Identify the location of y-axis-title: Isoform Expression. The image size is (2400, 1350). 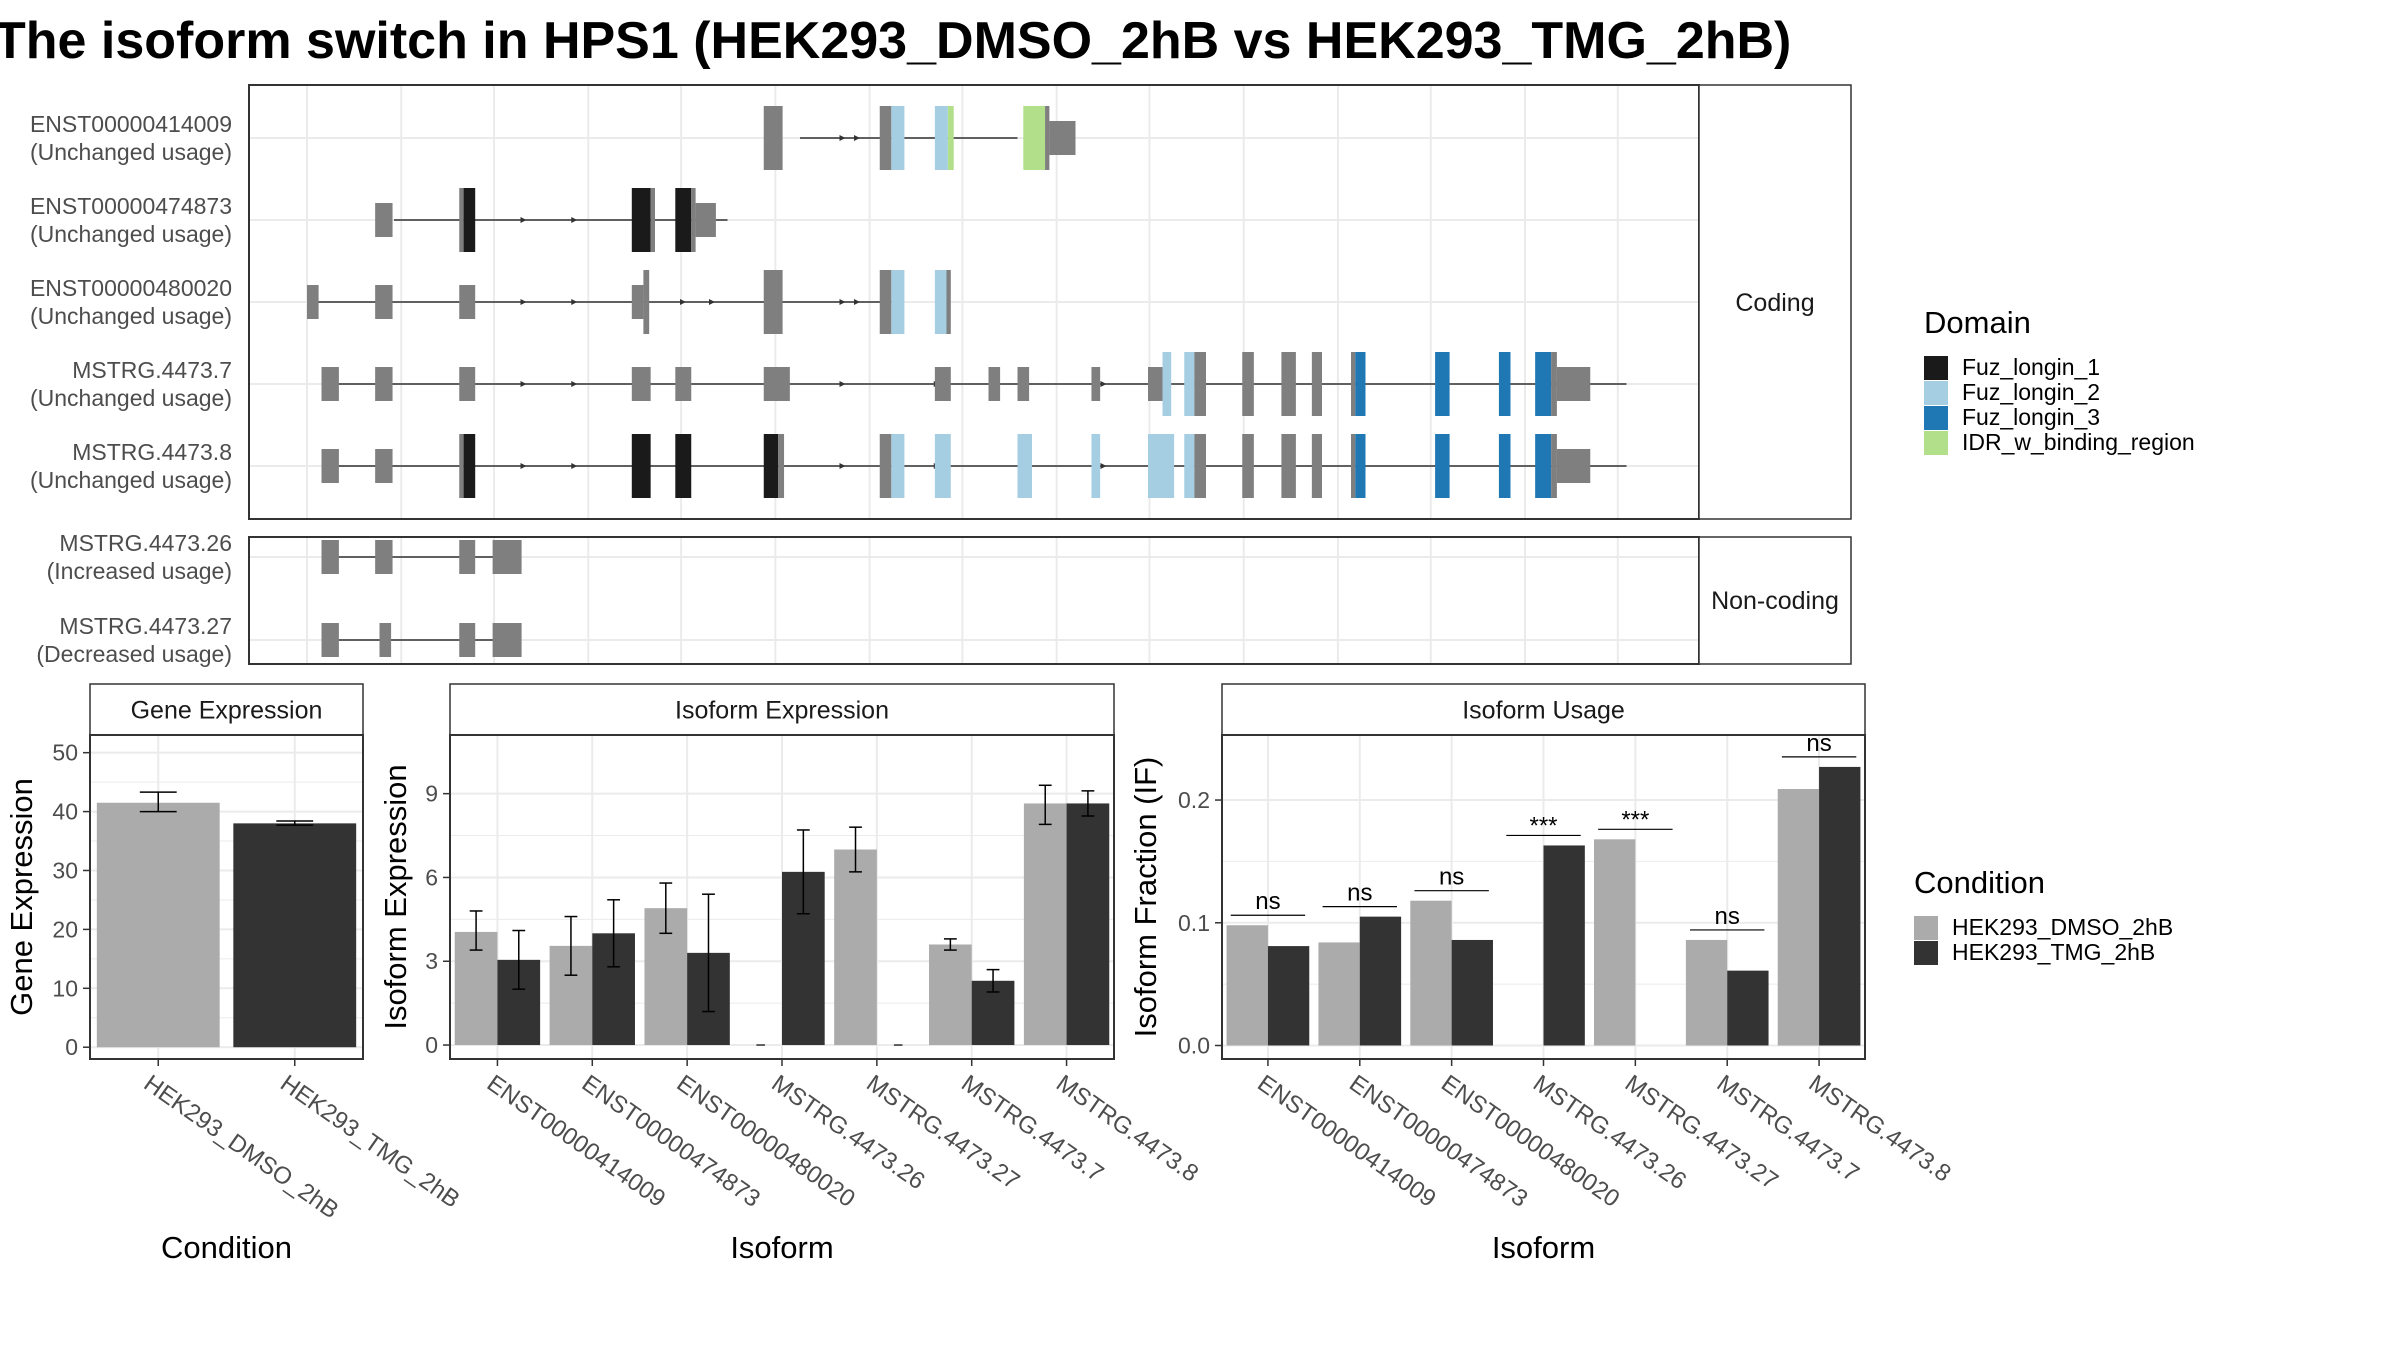
(395, 896).